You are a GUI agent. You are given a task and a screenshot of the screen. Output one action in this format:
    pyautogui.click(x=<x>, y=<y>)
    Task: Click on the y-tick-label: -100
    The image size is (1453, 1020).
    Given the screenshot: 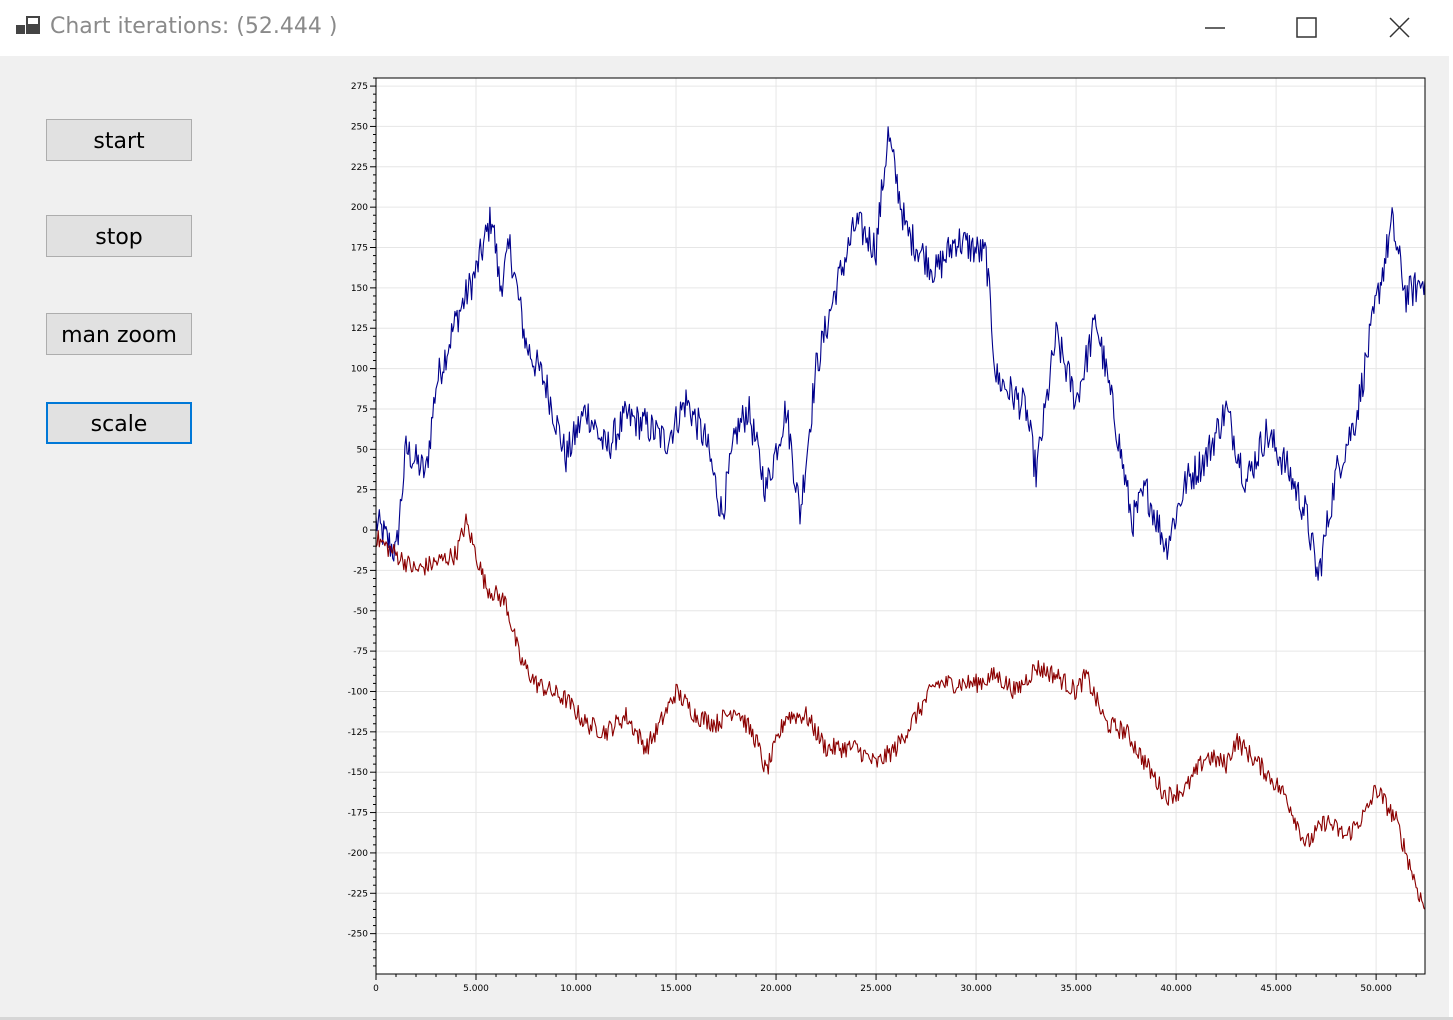 What is the action you would take?
    pyautogui.click(x=358, y=692)
    